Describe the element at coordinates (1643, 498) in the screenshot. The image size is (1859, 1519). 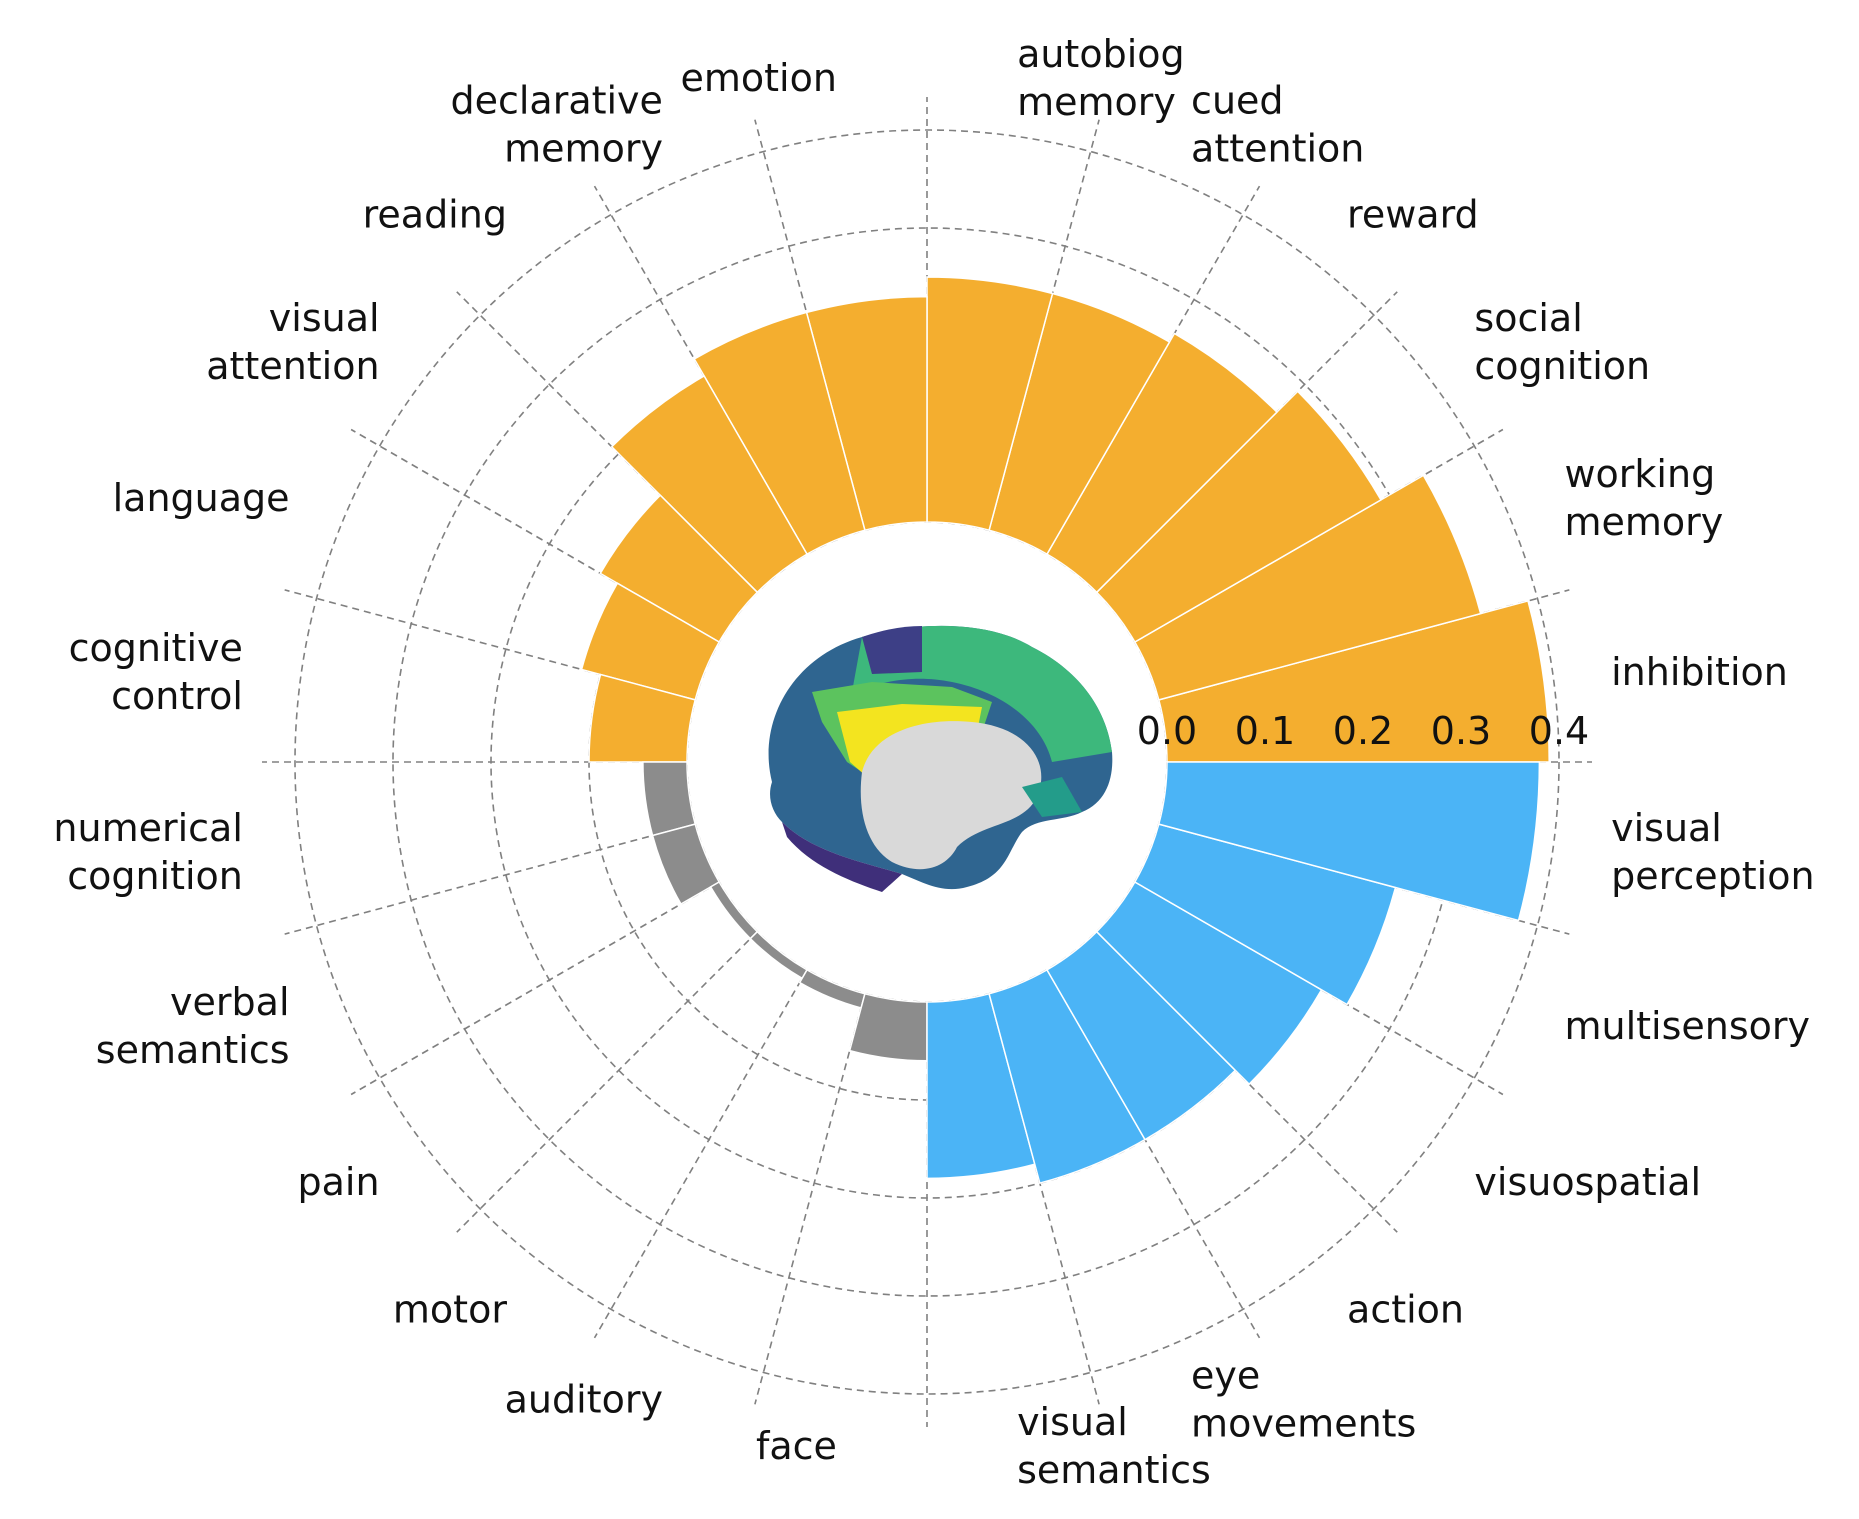
I see `label-working-memory: working memory` at that location.